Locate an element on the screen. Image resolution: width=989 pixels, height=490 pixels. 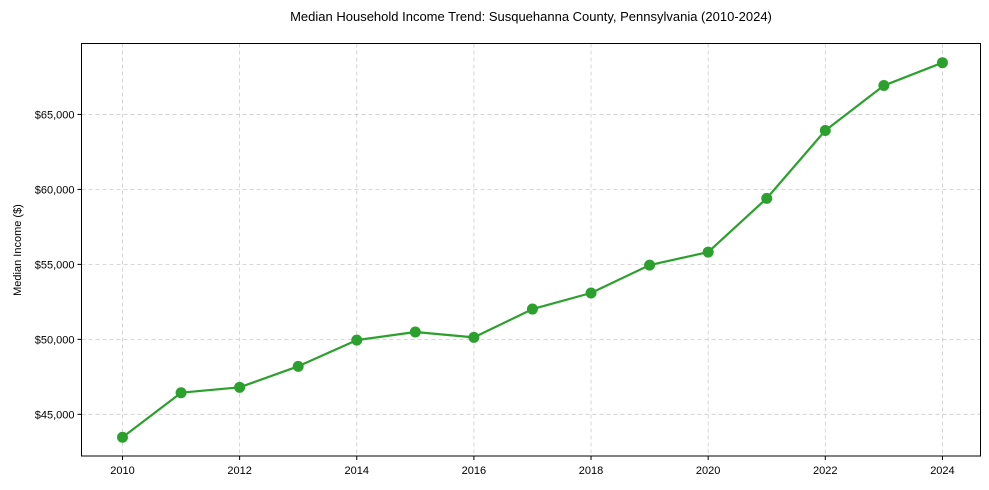
y-axis: $45,000 $50,000 $55,000 $60,000 $65,000 is located at coordinates (58, 265).